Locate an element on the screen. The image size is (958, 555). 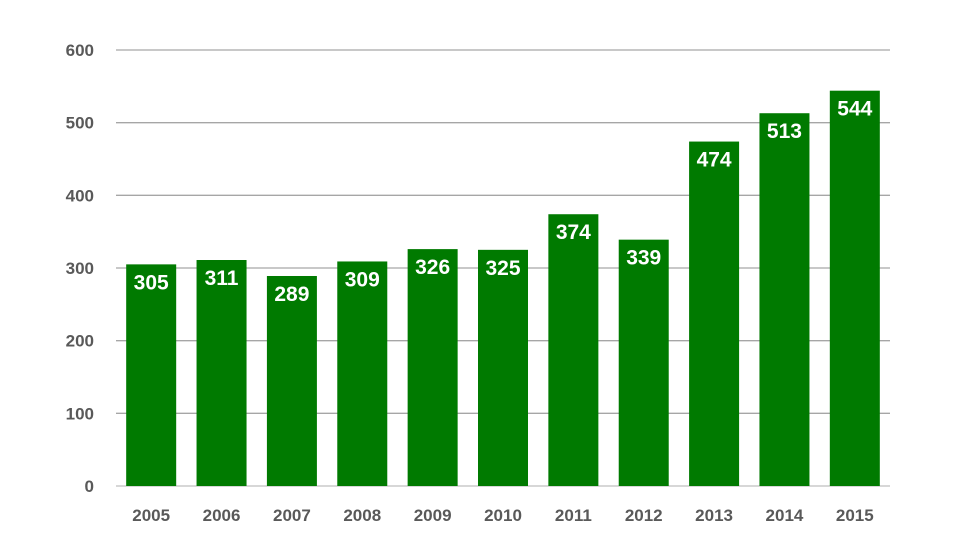
y-tick-label: 100 is located at coordinates (80, 413).